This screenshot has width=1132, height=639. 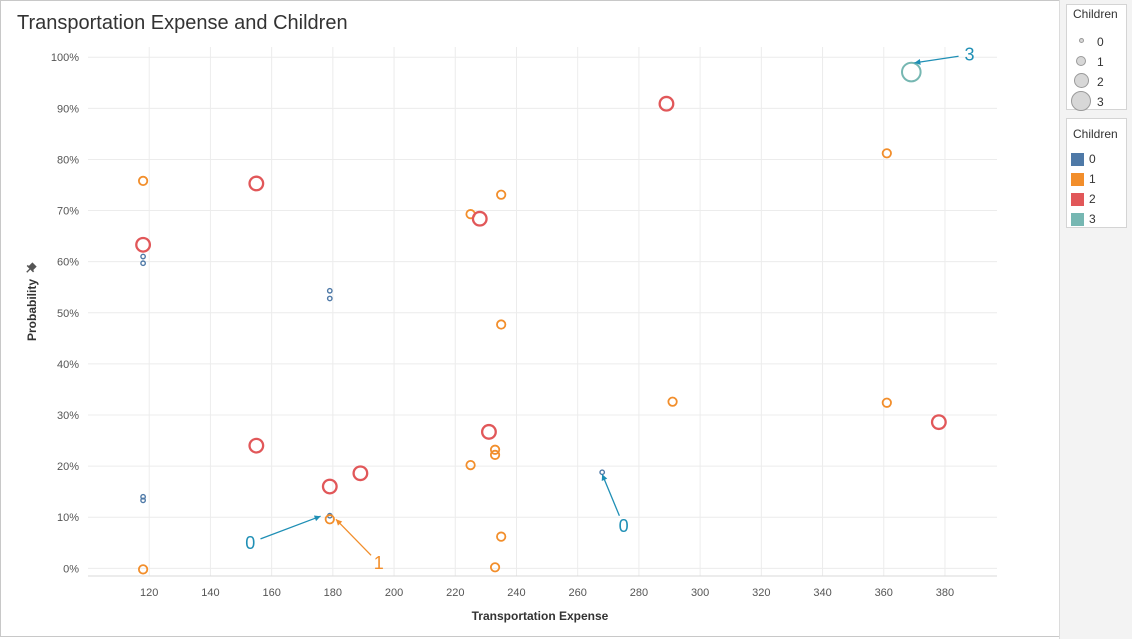 What do you see at coordinates (68, 160) in the screenshot?
I see `y-tick-label: 80%` at bounding box center [68, 160].